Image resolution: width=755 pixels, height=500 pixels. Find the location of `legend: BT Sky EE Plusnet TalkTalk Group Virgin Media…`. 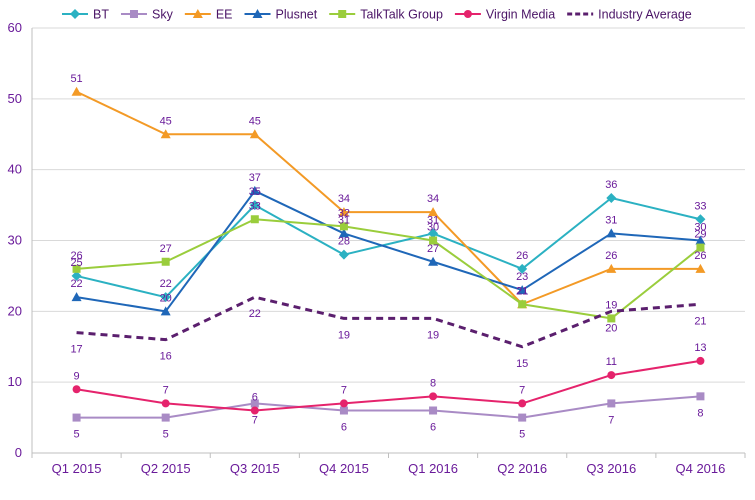

legend: BT Sky EE Plusnet TalkTalk Group Virgin Media… is located at coordinates (377, 15).